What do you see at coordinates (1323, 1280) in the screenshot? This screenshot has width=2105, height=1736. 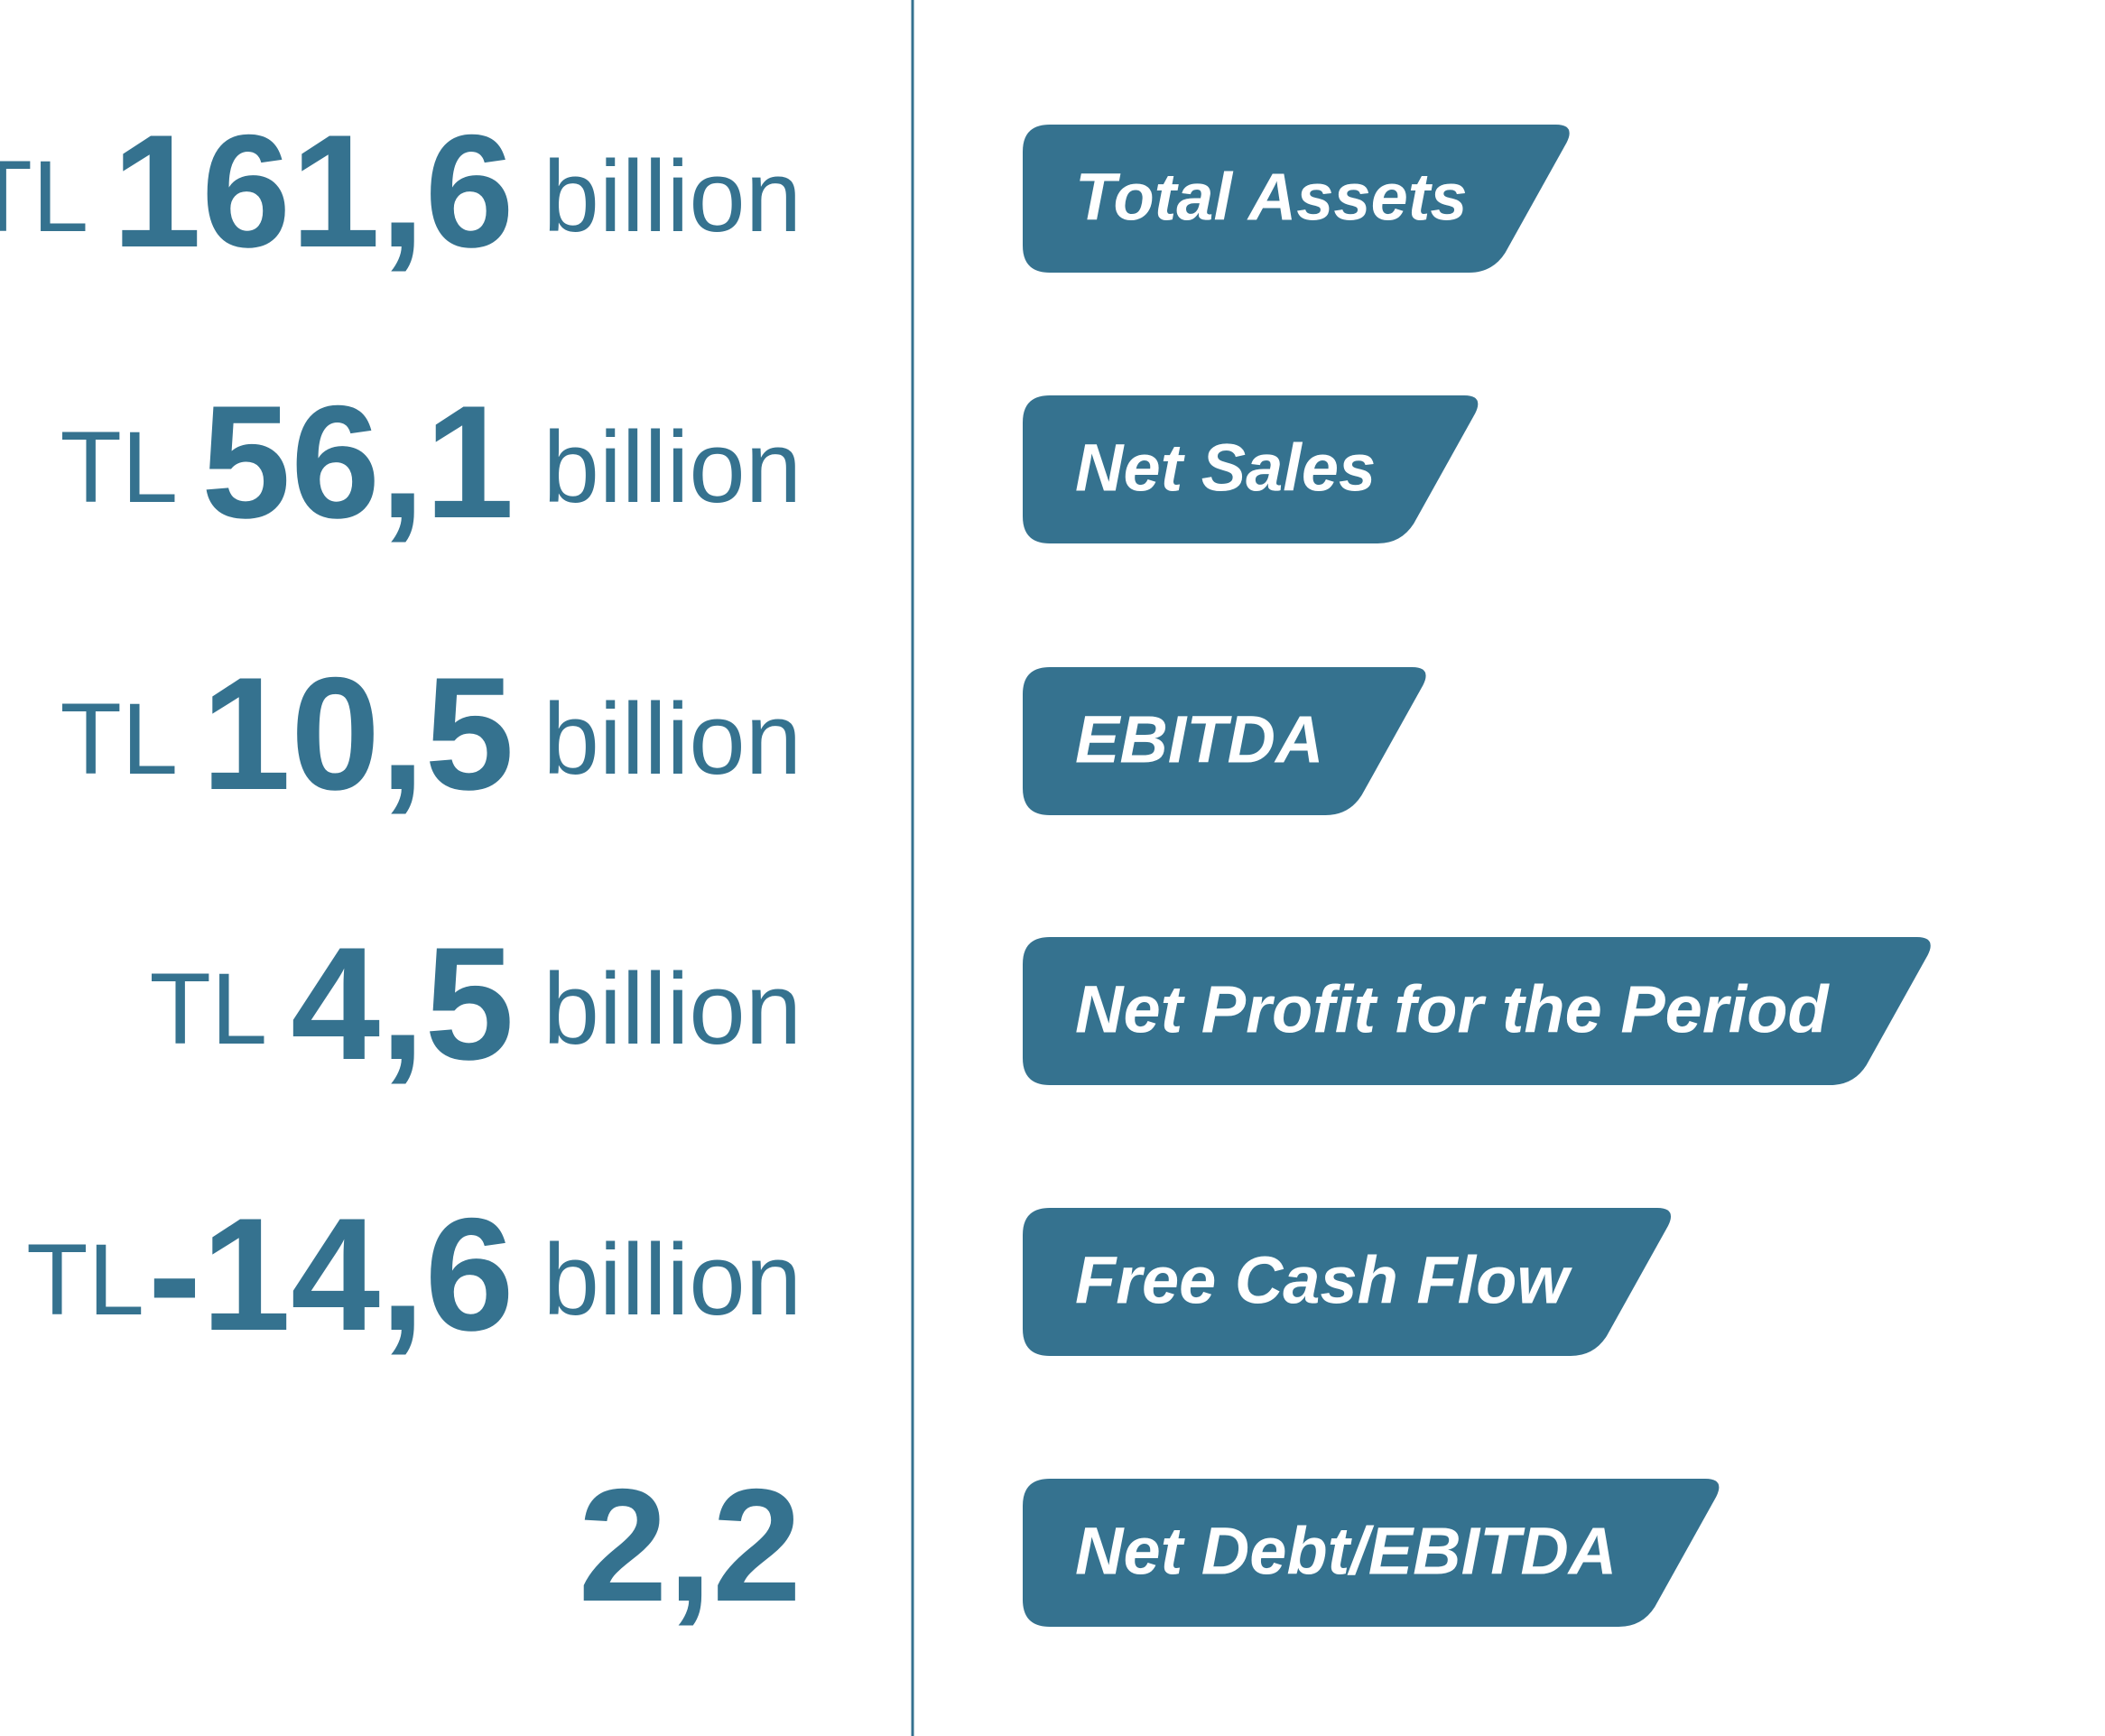 I see `tag-label: Free Cash Flow` at bounding box center [1323, 1280].